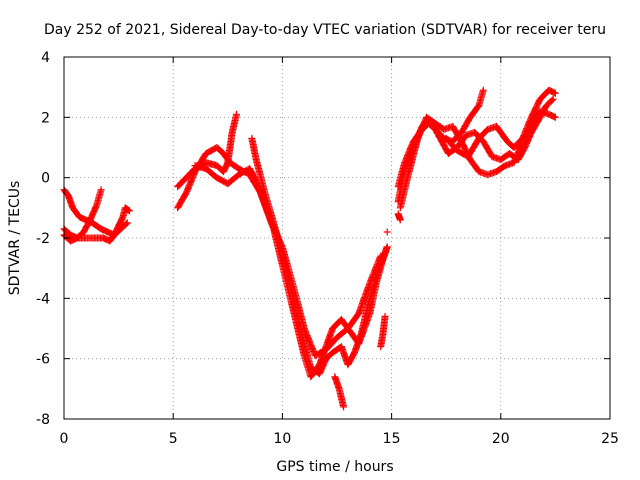  What do you see at coordinates (64, 439) in the screenshot?
I see `x-tick-label: 0` at bounding box center [64, 439].